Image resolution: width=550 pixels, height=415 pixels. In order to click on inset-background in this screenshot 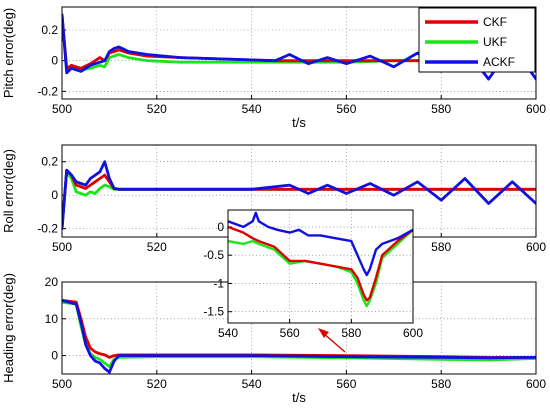, I will do `click(320, 266)`.